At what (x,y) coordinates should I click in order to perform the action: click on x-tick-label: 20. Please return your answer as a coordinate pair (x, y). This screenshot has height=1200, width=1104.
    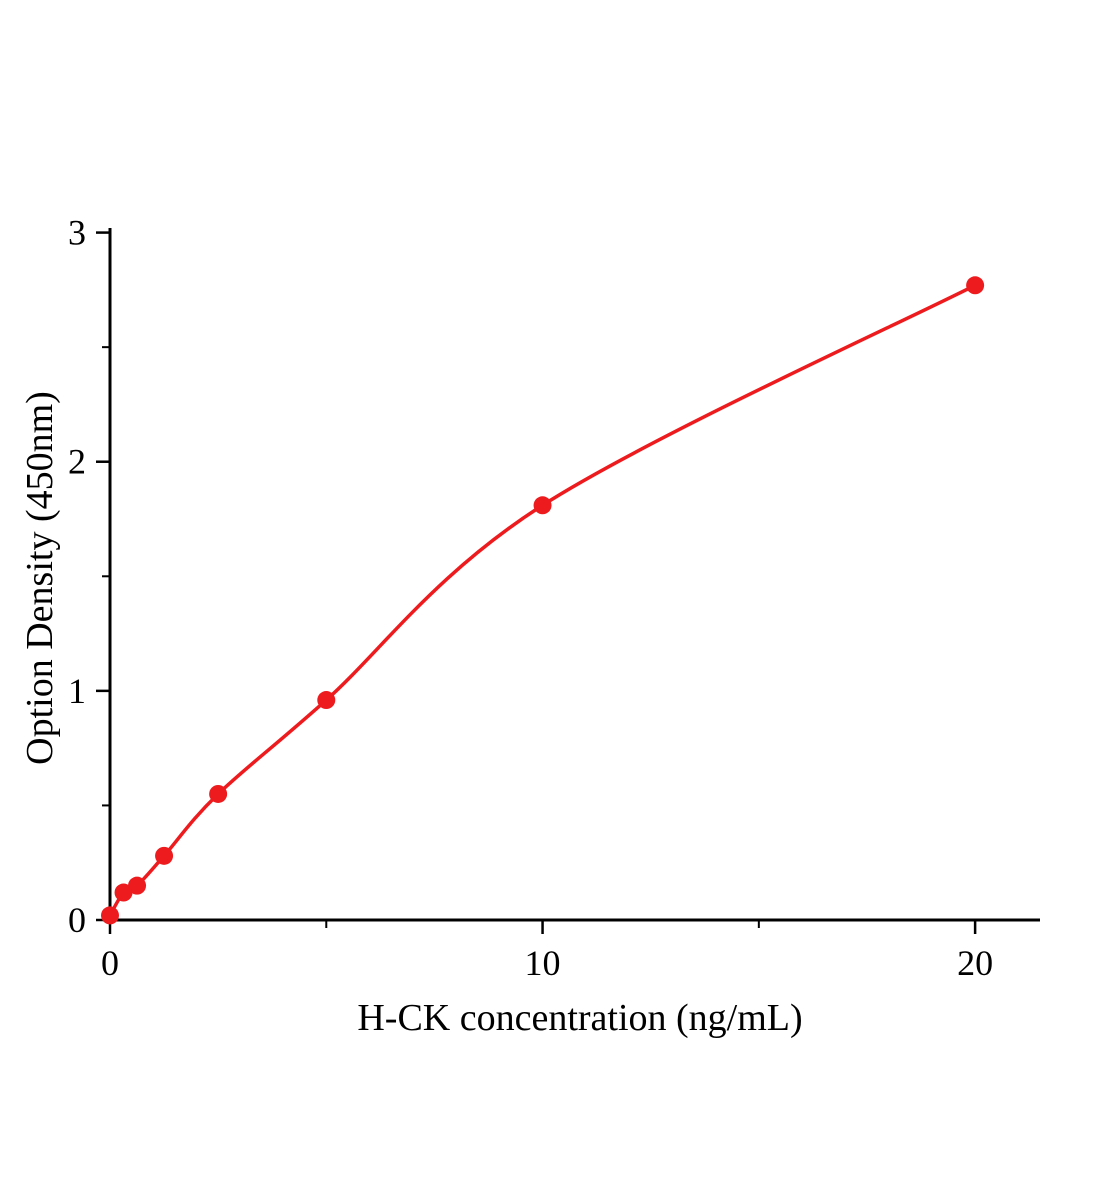
    Looking at the image, I should click on (975, 963).